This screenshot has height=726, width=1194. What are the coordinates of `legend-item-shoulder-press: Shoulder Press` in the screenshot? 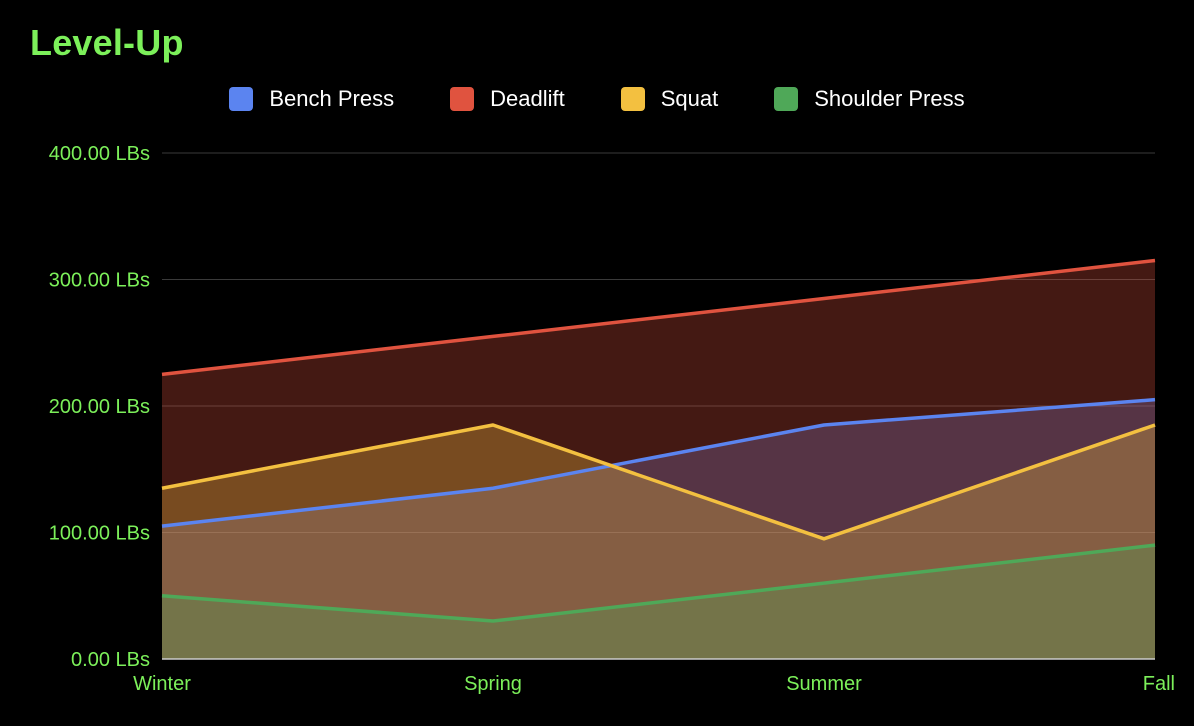 It's located at (858, 99).